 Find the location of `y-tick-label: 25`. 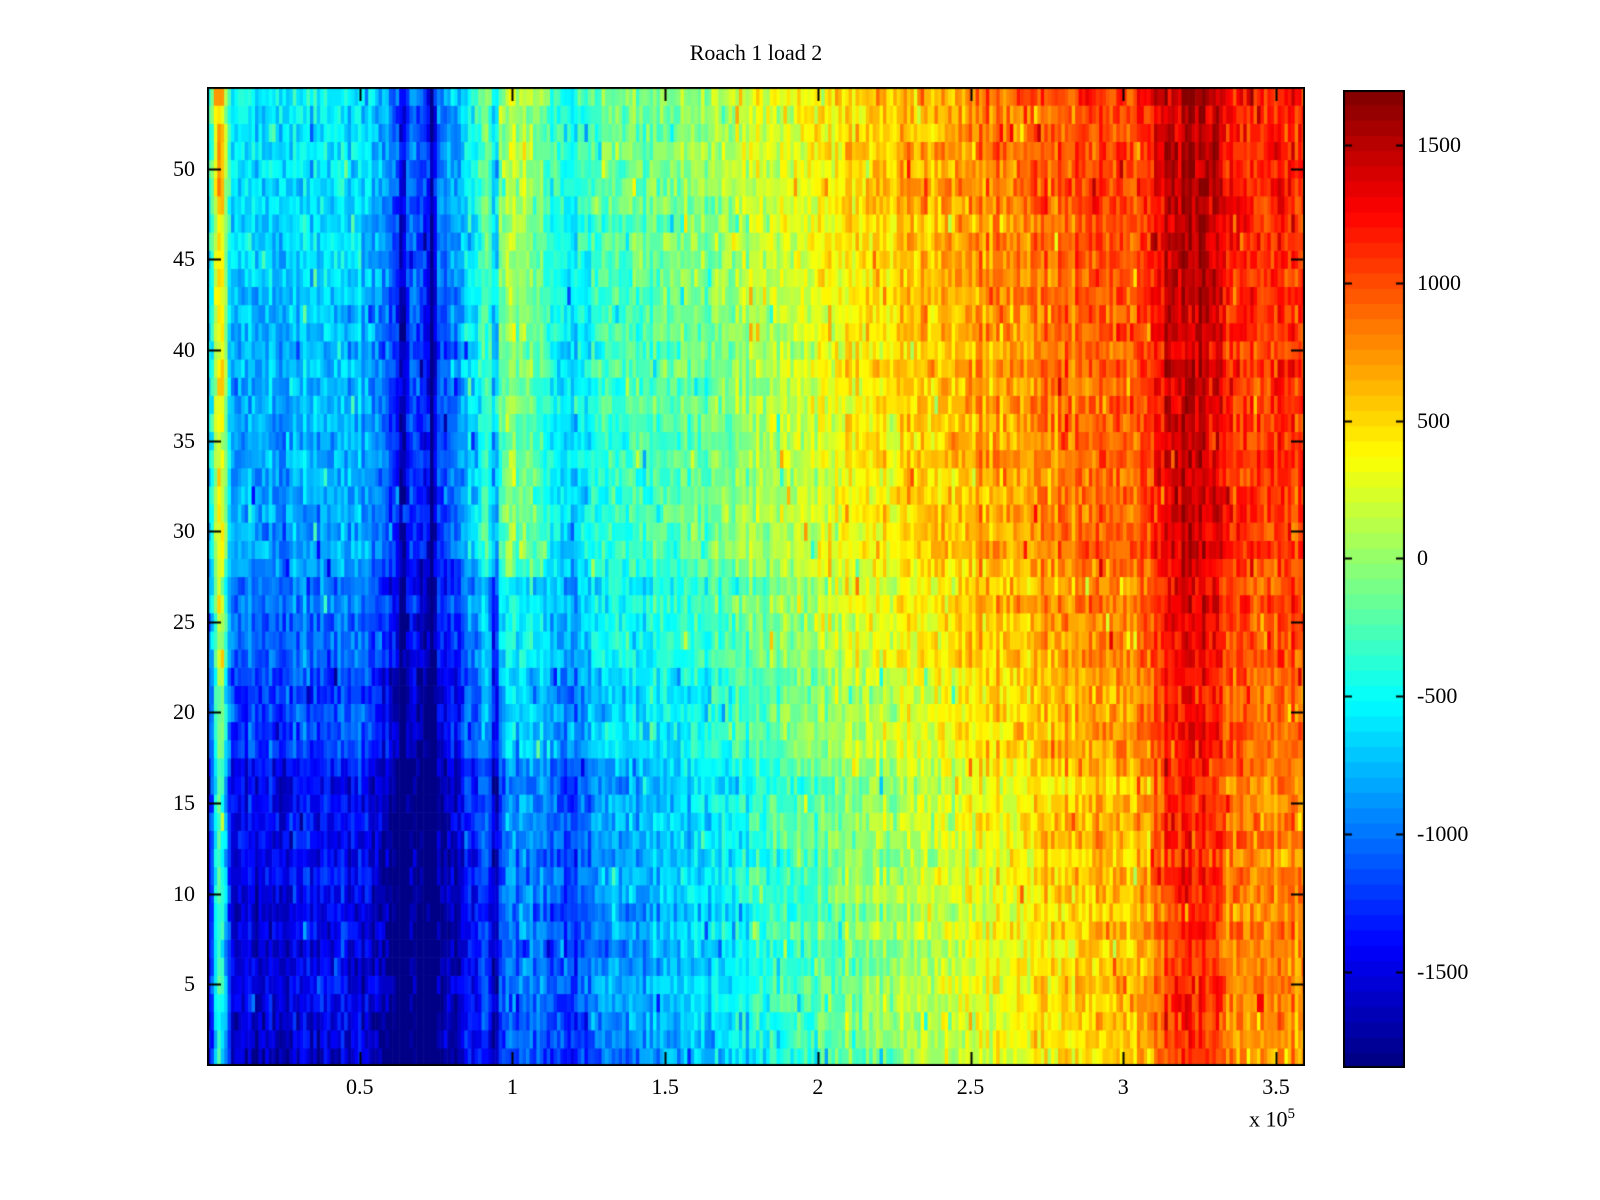

y-tick-label: 25 is located at coordinates (184, 621).